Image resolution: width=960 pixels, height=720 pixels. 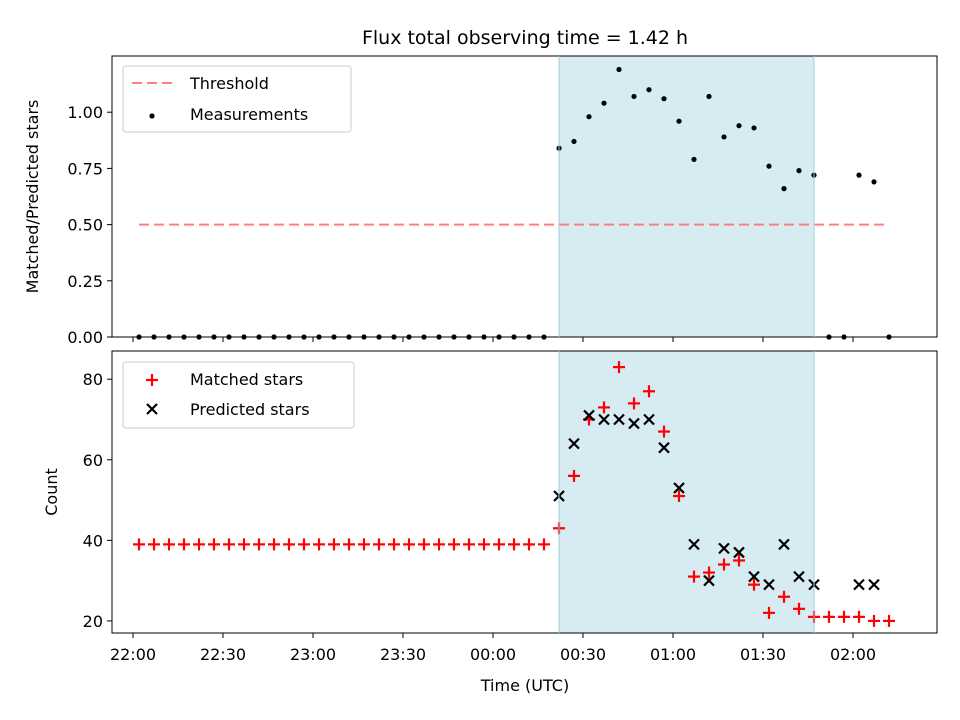 I want to click on x-tick-label: 22:30, so click(x=223, y=654).